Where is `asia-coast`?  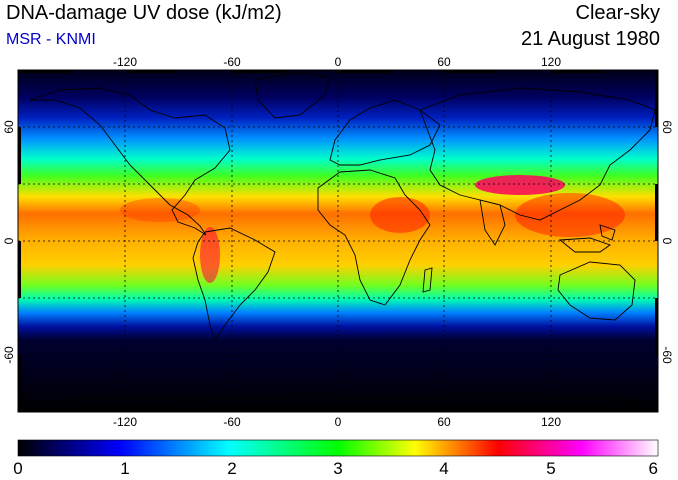 asia-coast is located at coordinates (537, 154).